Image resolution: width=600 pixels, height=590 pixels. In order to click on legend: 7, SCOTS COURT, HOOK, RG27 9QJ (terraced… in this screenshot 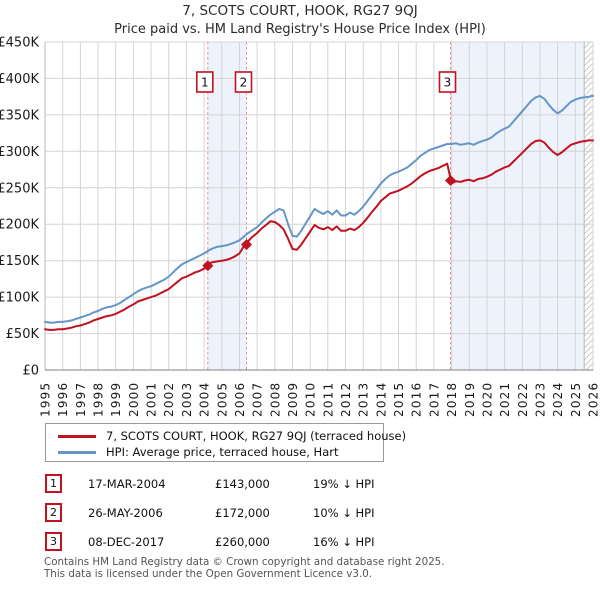, I will do `click(225, 442)`.